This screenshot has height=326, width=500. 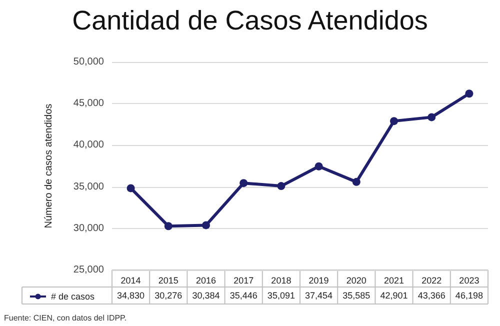 I want to click on source-note: Fuente: CIEN, con datos del IDPP., so click(x=65, y=318).